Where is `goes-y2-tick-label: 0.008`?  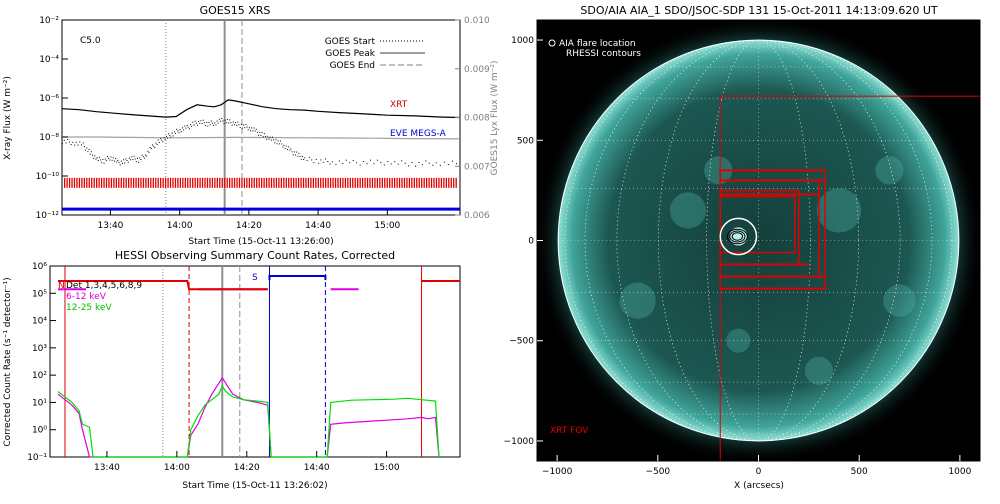 goes-y2-tick-label: 0.008 is located at coordinates (477, 119).